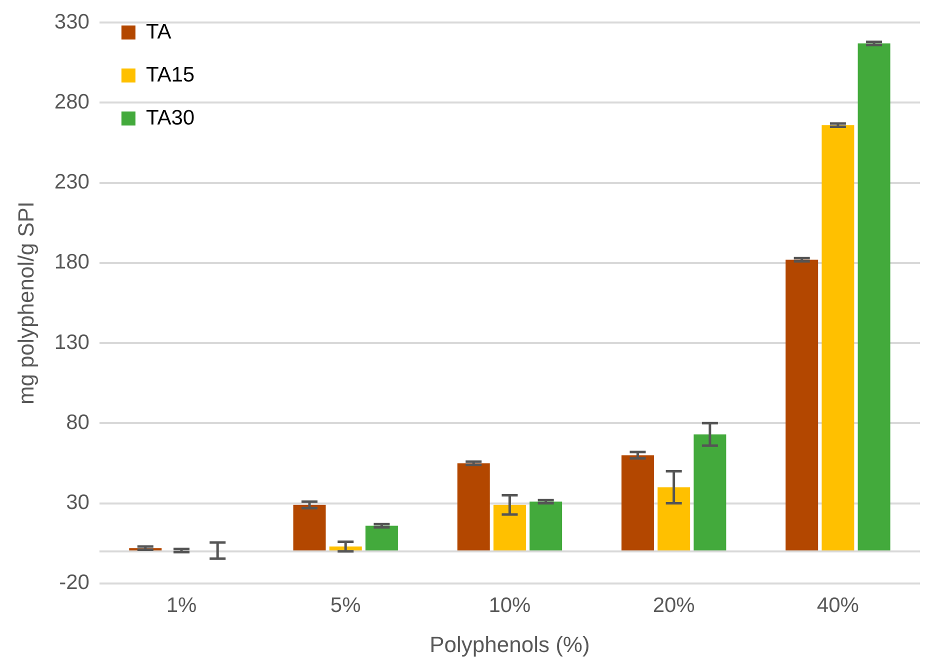  I want to click on y-tick-label: 80, so click(78, 422).